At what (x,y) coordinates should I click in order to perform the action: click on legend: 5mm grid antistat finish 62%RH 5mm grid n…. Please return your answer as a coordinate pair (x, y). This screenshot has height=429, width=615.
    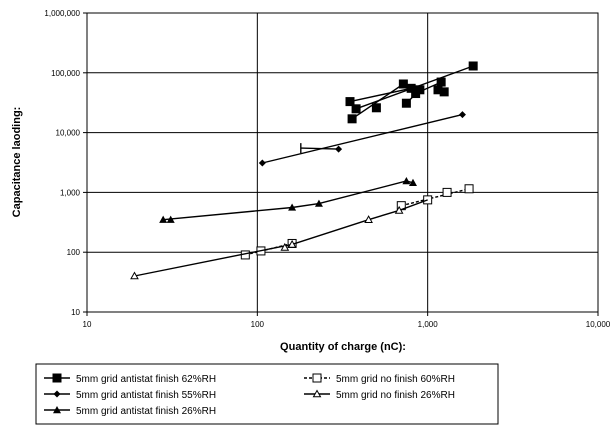
    Looking at the image, I should click on (267, 394).